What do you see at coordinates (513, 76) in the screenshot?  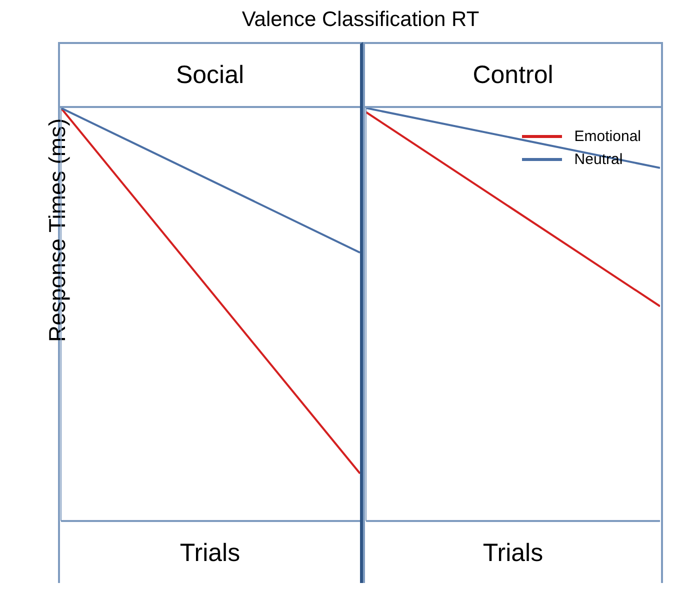 I see `chart-subtitle: Control` at bounding box center [513, 76].